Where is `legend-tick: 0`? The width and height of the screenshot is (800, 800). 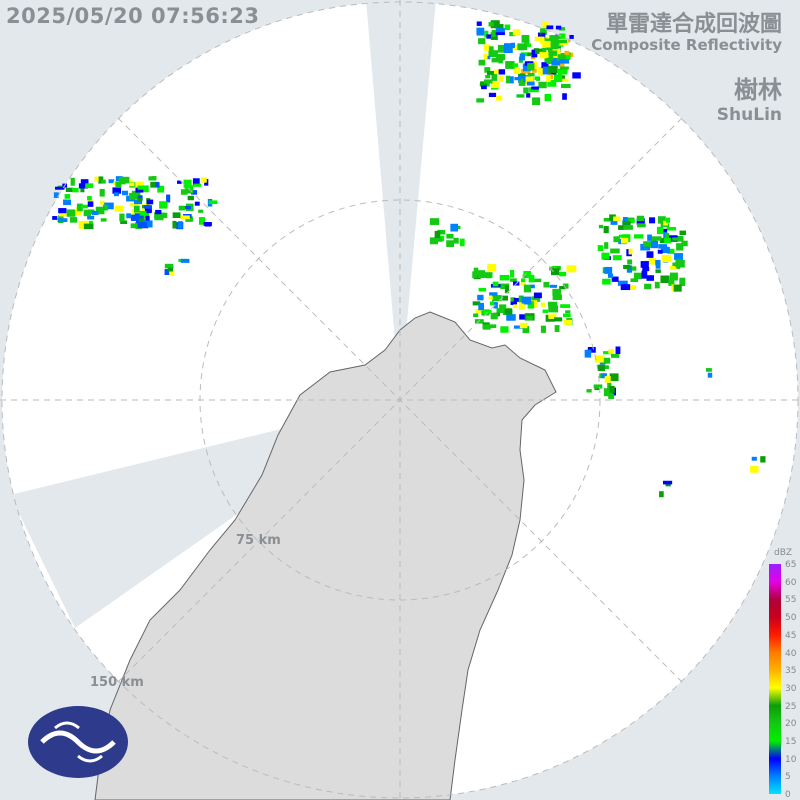 legend-tick: 0 is located at coordinates (788, 795).